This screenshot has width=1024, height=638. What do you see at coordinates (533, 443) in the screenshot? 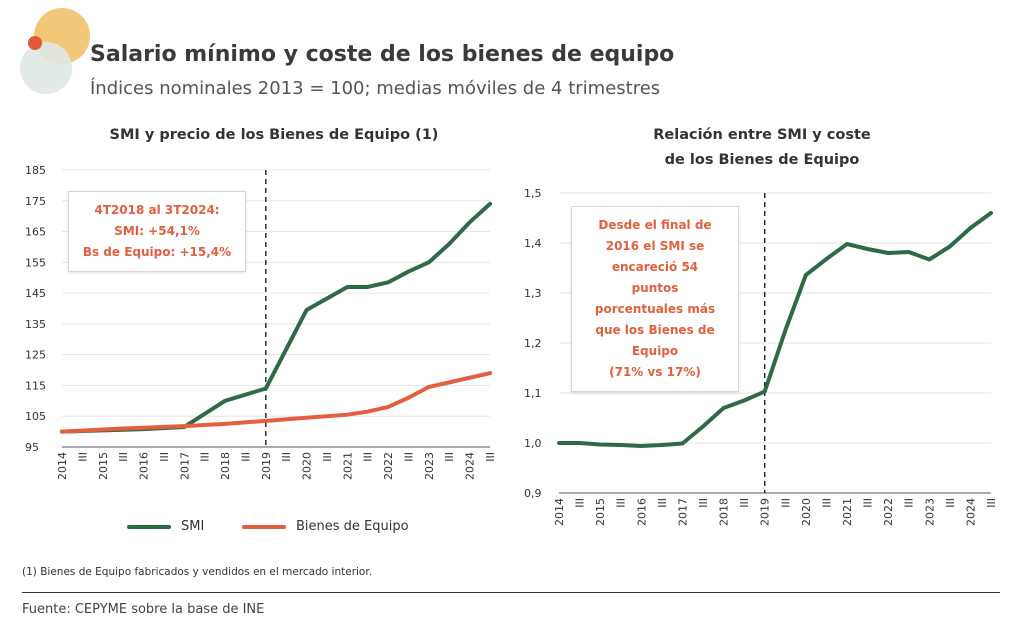
I see `y-tick-label: 1,0` at bounding box center [533, 443].